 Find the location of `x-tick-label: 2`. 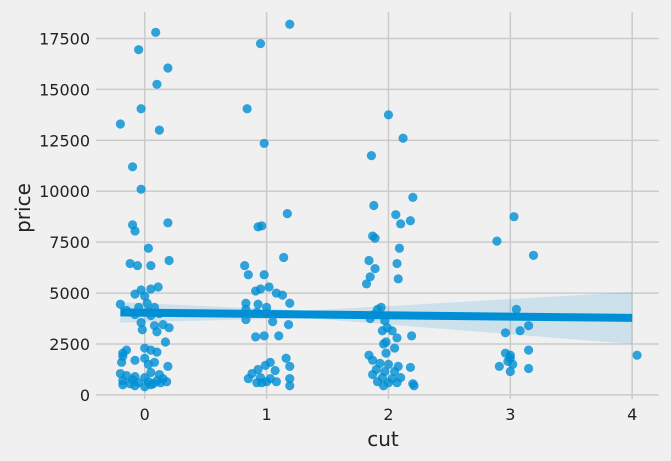

x-tick-label: 2 is located at coordinates (388, 414).